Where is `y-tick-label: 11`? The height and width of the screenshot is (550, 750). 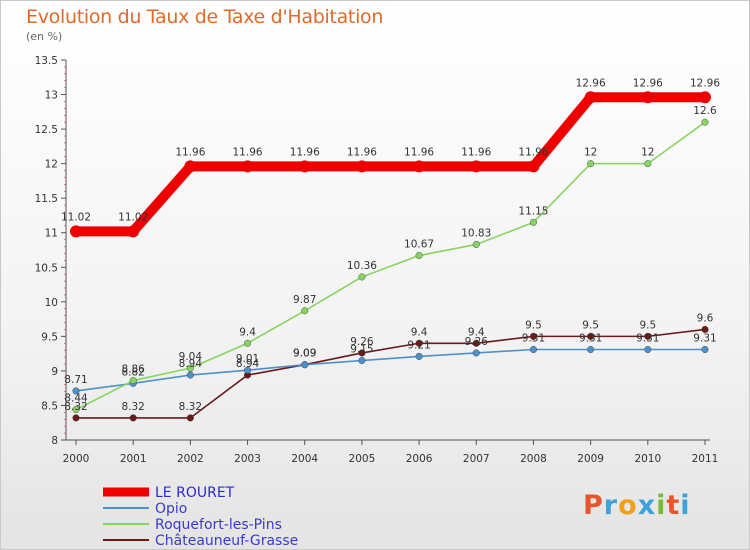 y-tick-label: 11 is located at coordinates (51, 234).